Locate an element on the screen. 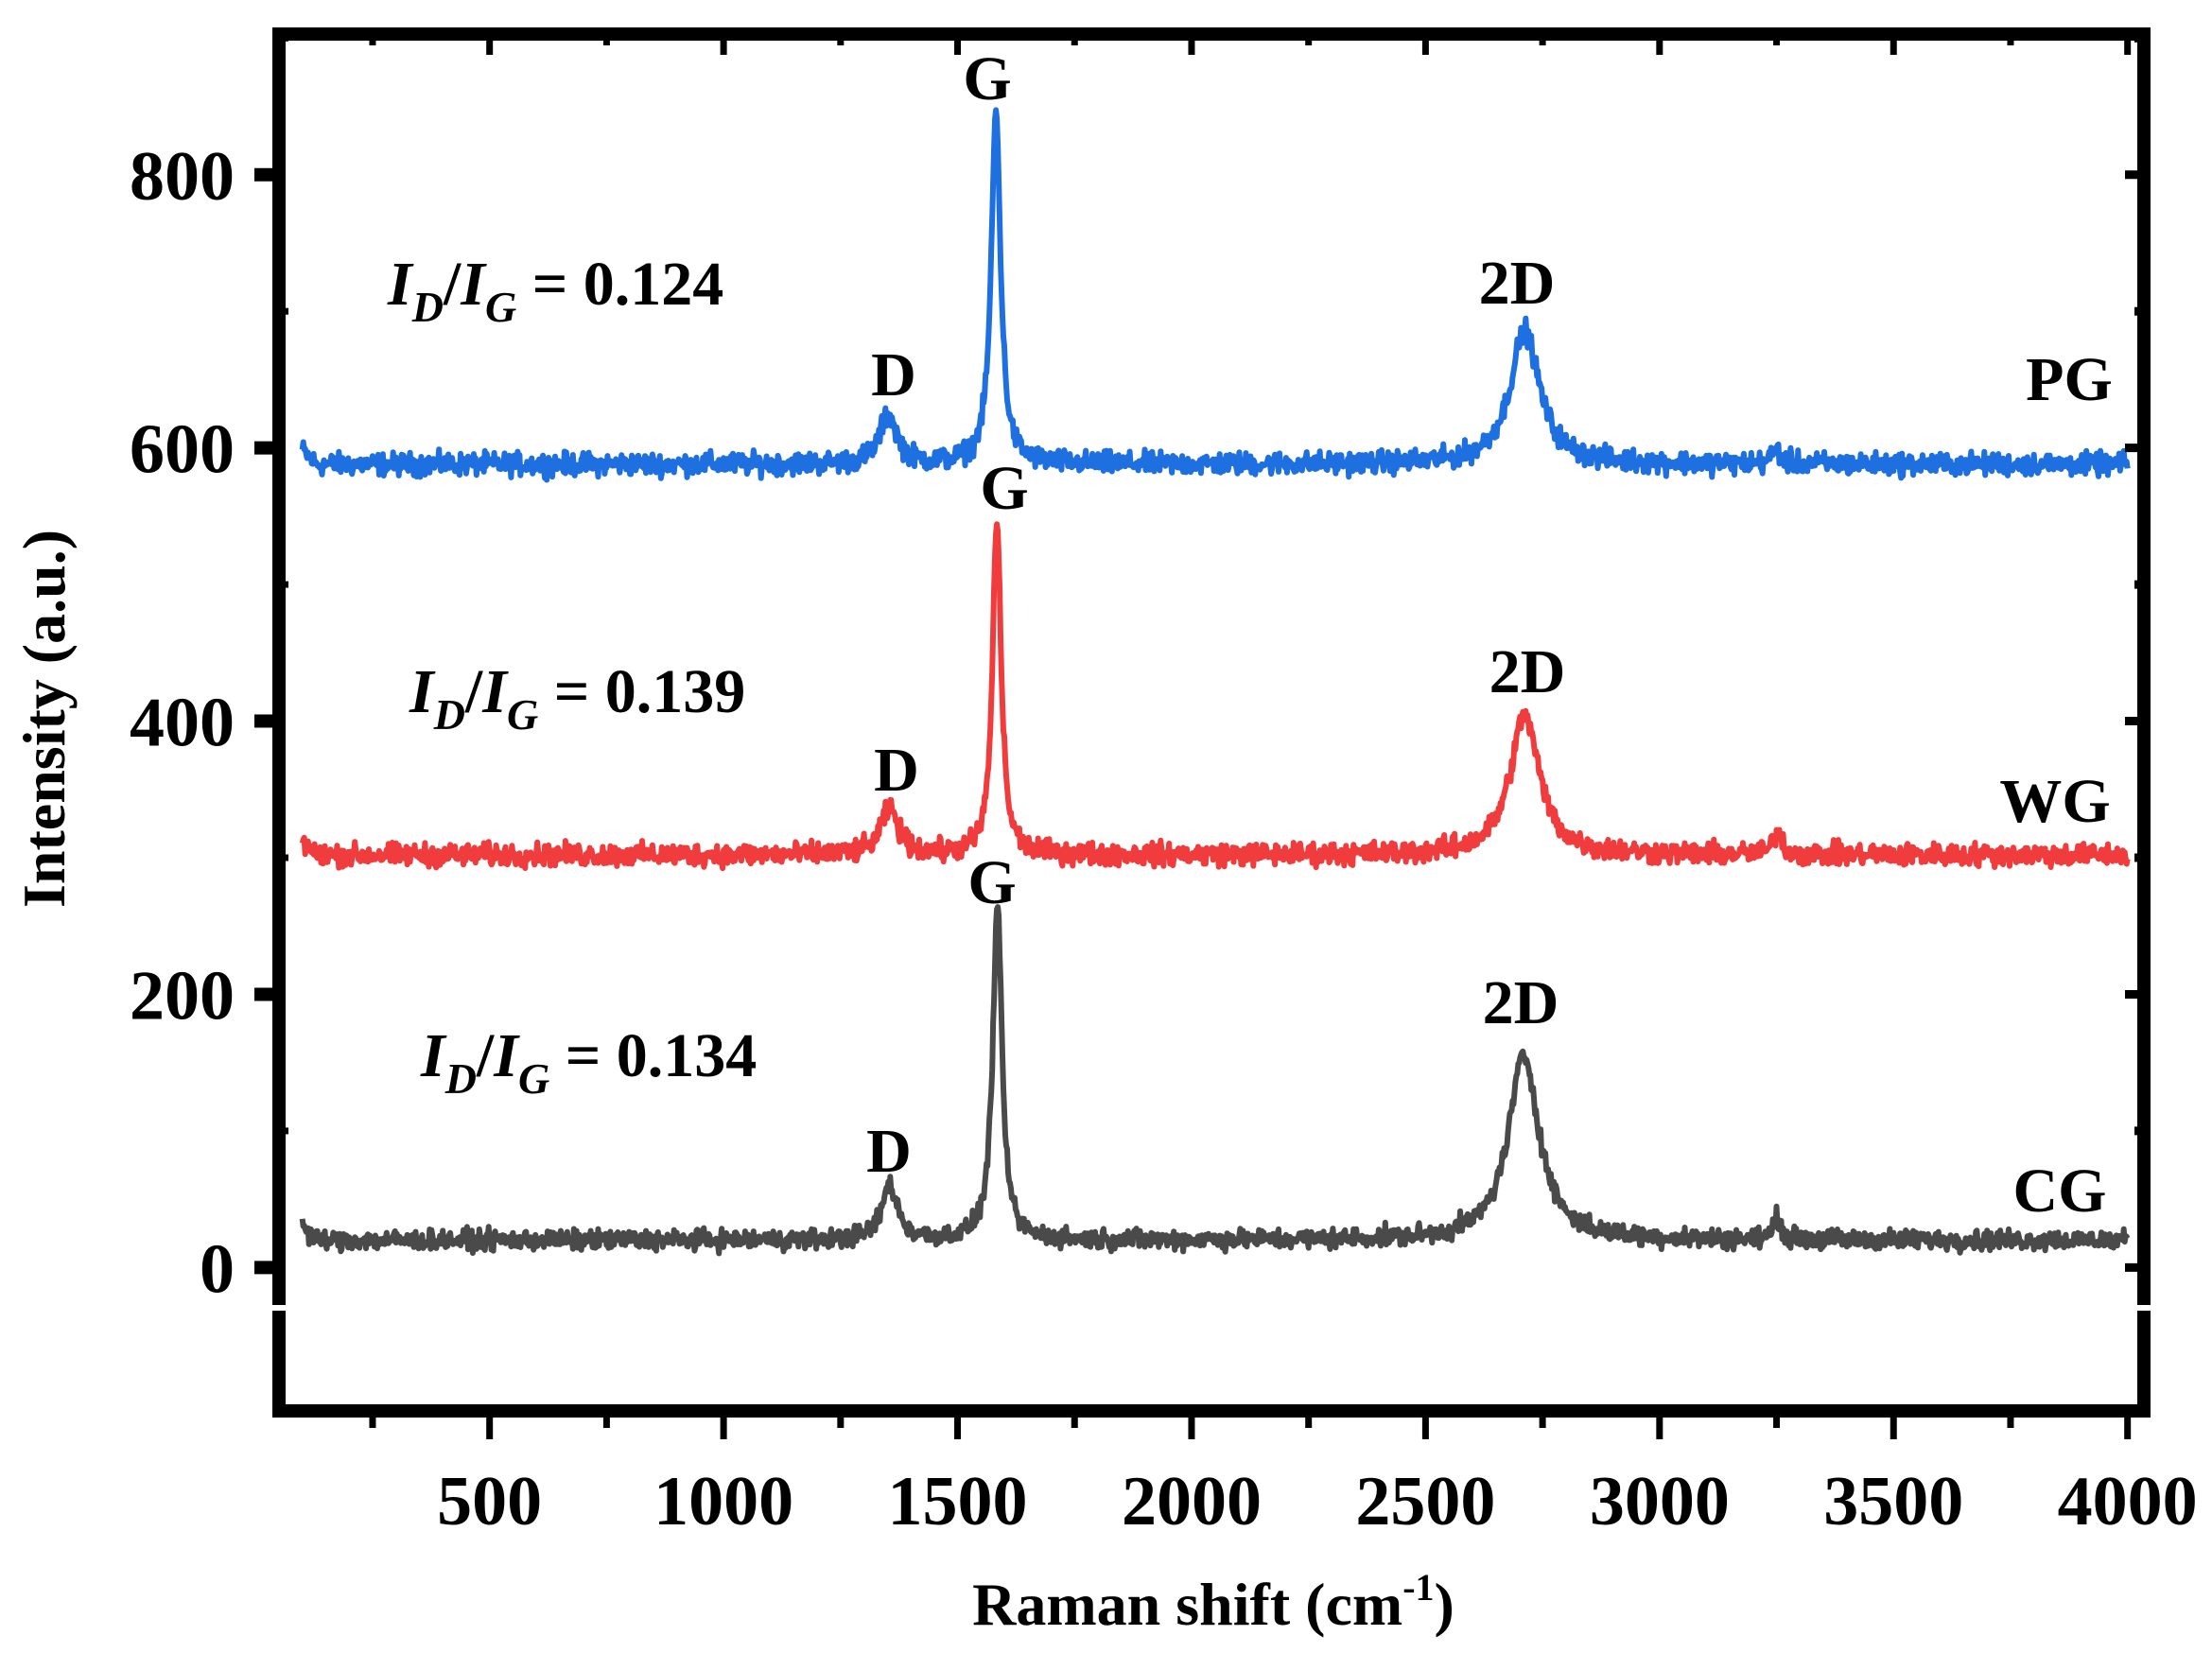  series-label-cg: CG is located at coordinates (2060, 1192).